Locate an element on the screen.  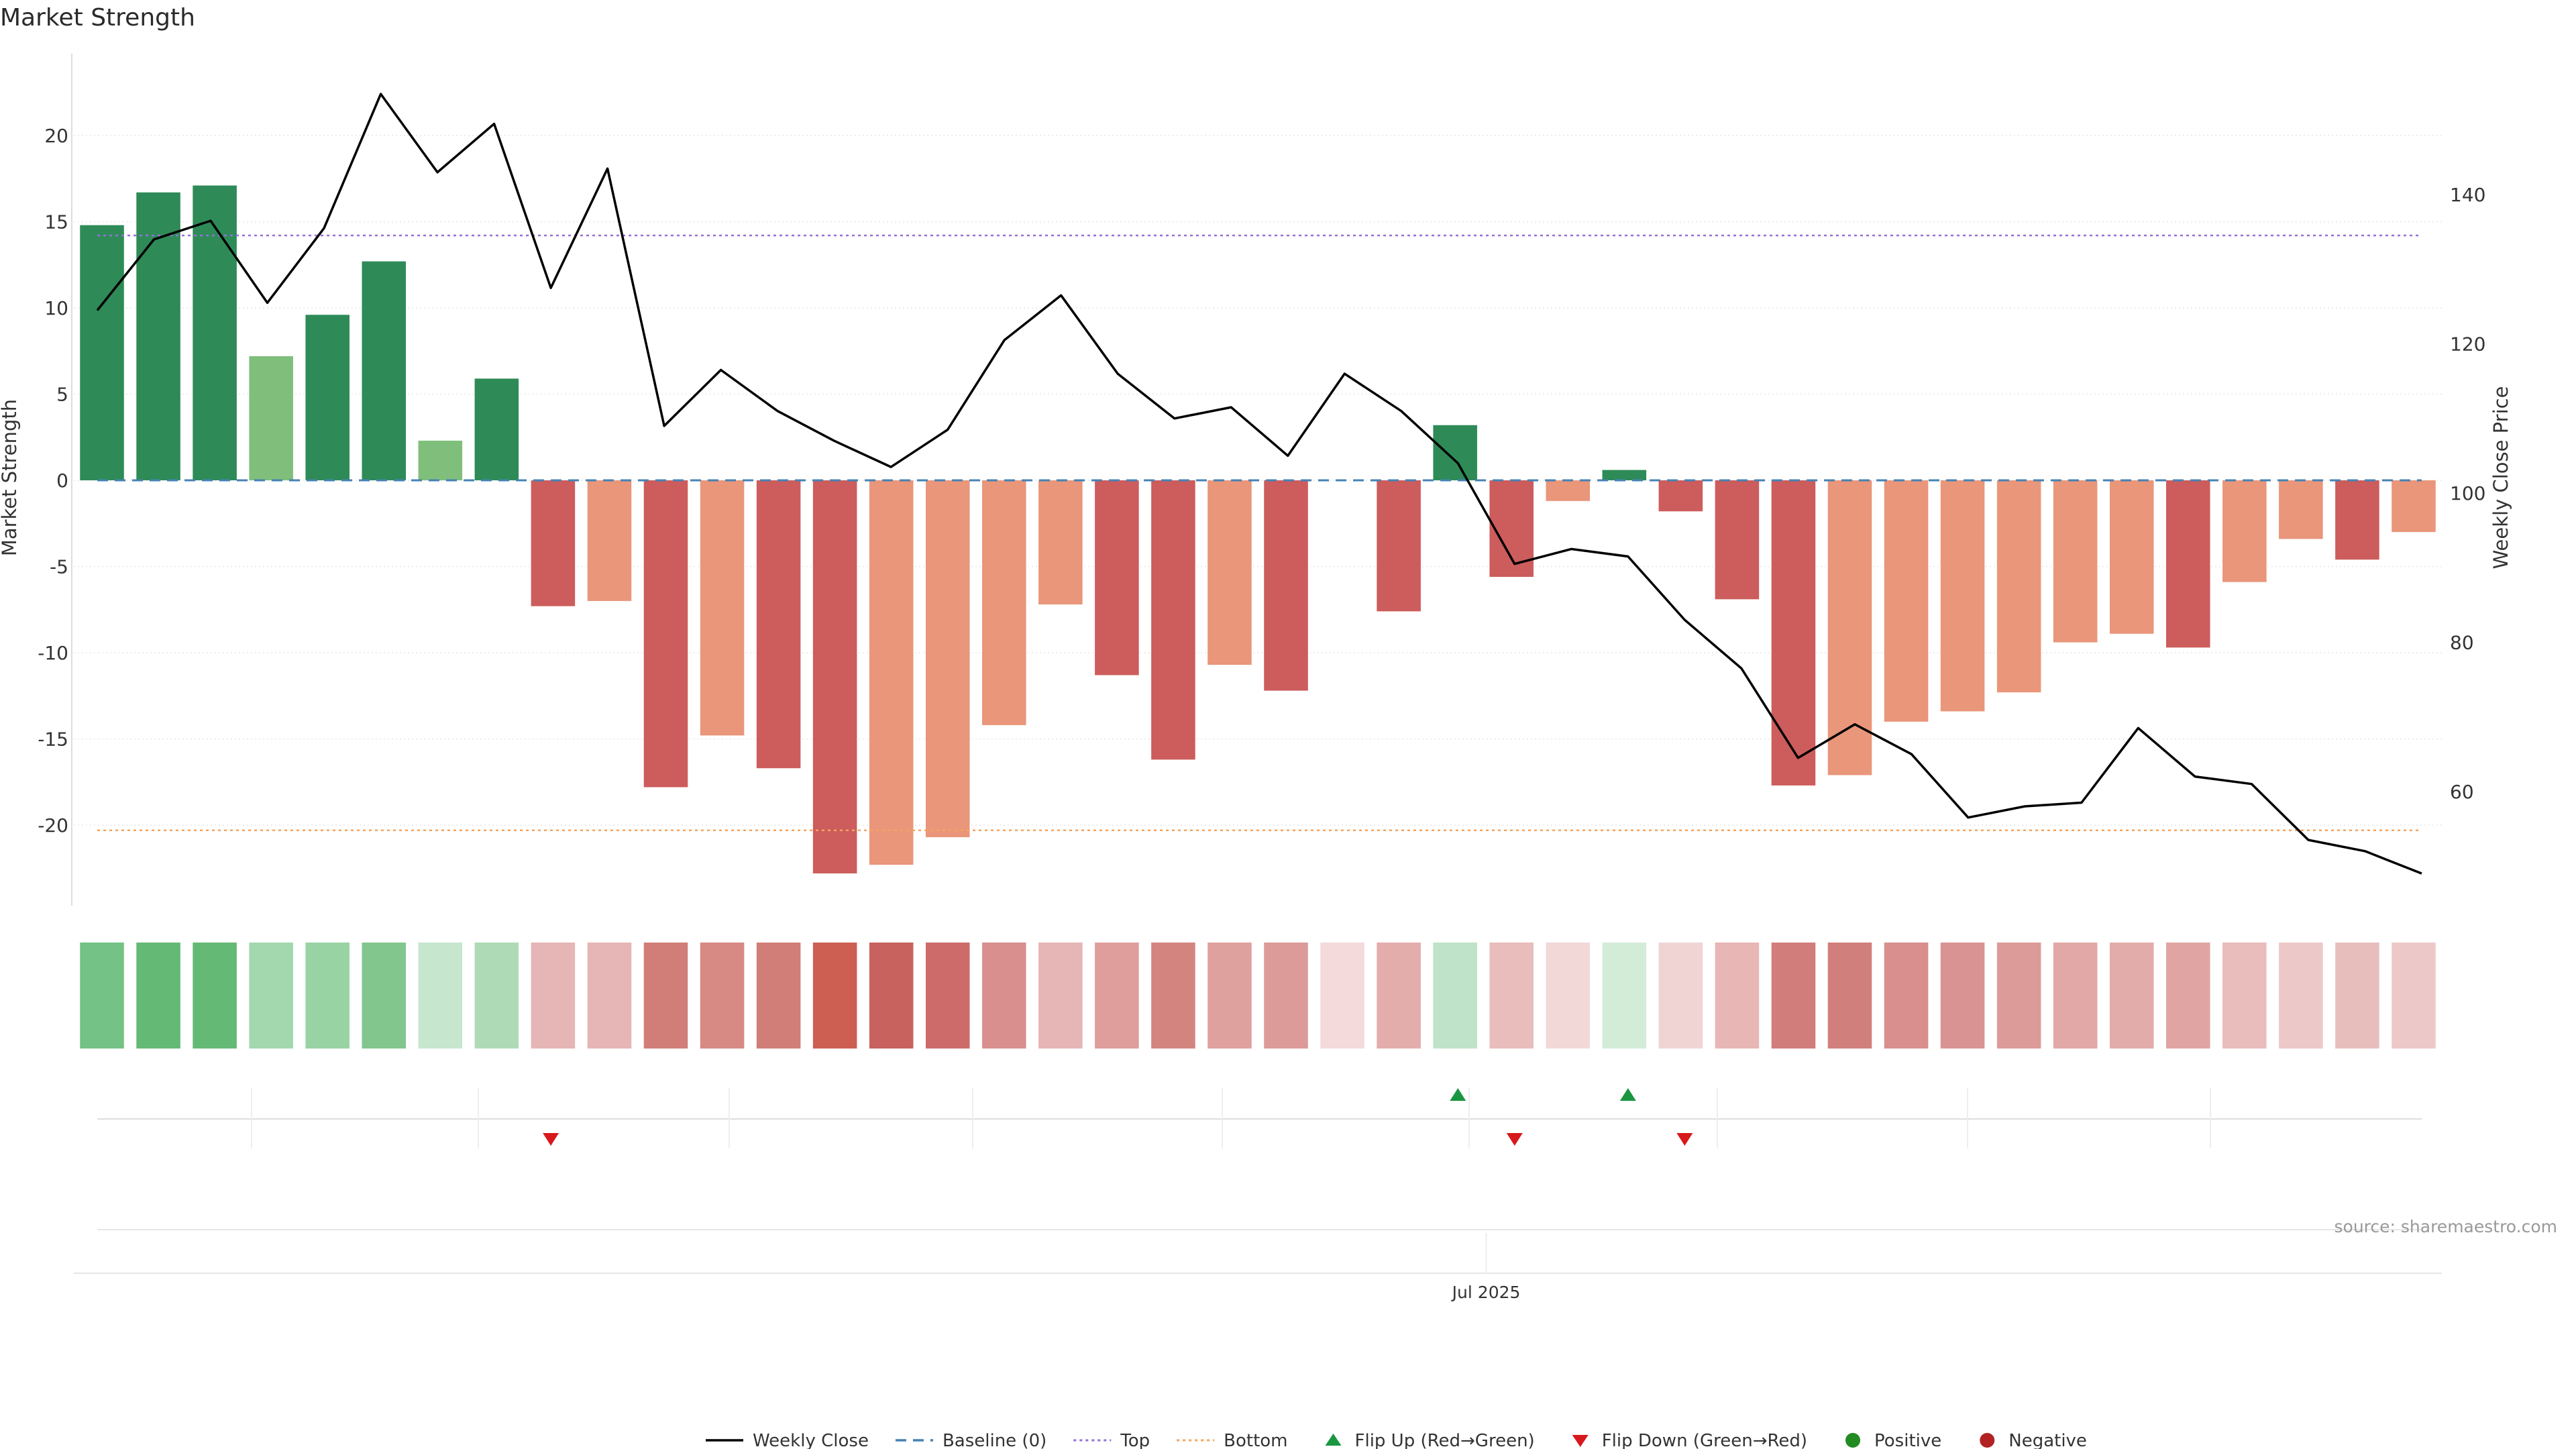
y-right-tick-label: 60 is located at coordinates (2462, 792).